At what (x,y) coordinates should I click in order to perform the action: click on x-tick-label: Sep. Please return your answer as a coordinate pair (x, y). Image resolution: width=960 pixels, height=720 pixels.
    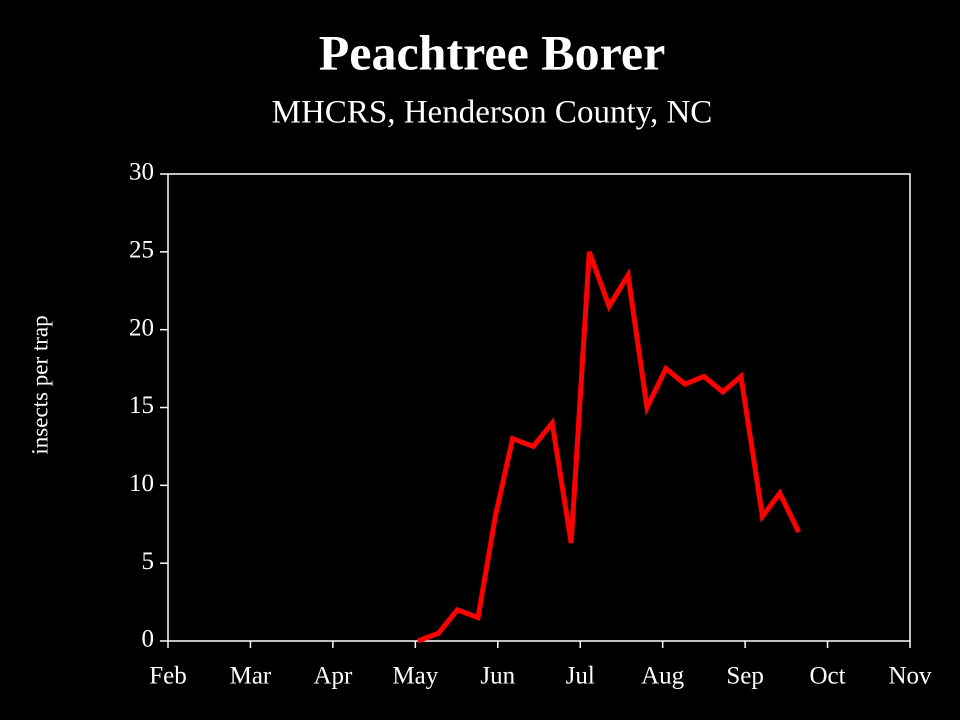
    Looking at the image, I should click on (745, 676).